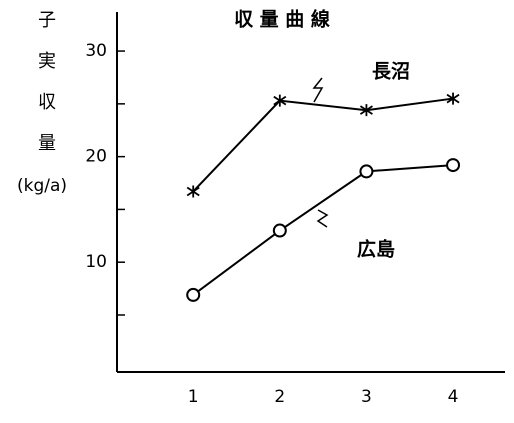 This screenshot has width=514, height=423. Describe the element at coordinates (96, 262) in the screenshot. I see `y-tick-label: 10` at that location.